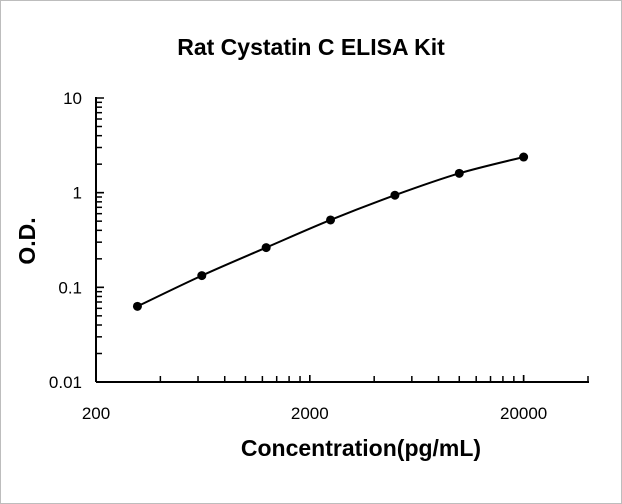 This screenshot has height=504, width=622. Describe the element at coordinates (96, 413) in the screenshot. I see `x-tick-label: 200` at that location.